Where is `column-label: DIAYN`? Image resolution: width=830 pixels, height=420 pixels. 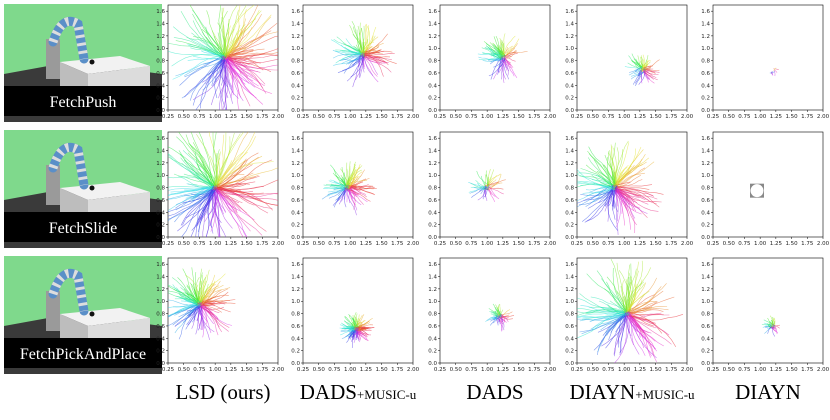 column-label: DIAYN is located at coordinates (768, 392).